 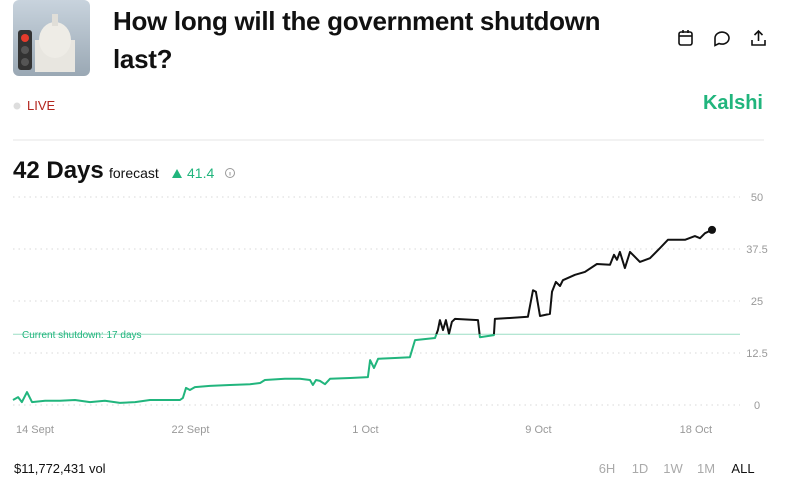 What do you see at coordinates (58, 170) in the screenshot?
I see `forecast-headline: 42 Days` at bounding box center [58, 170].